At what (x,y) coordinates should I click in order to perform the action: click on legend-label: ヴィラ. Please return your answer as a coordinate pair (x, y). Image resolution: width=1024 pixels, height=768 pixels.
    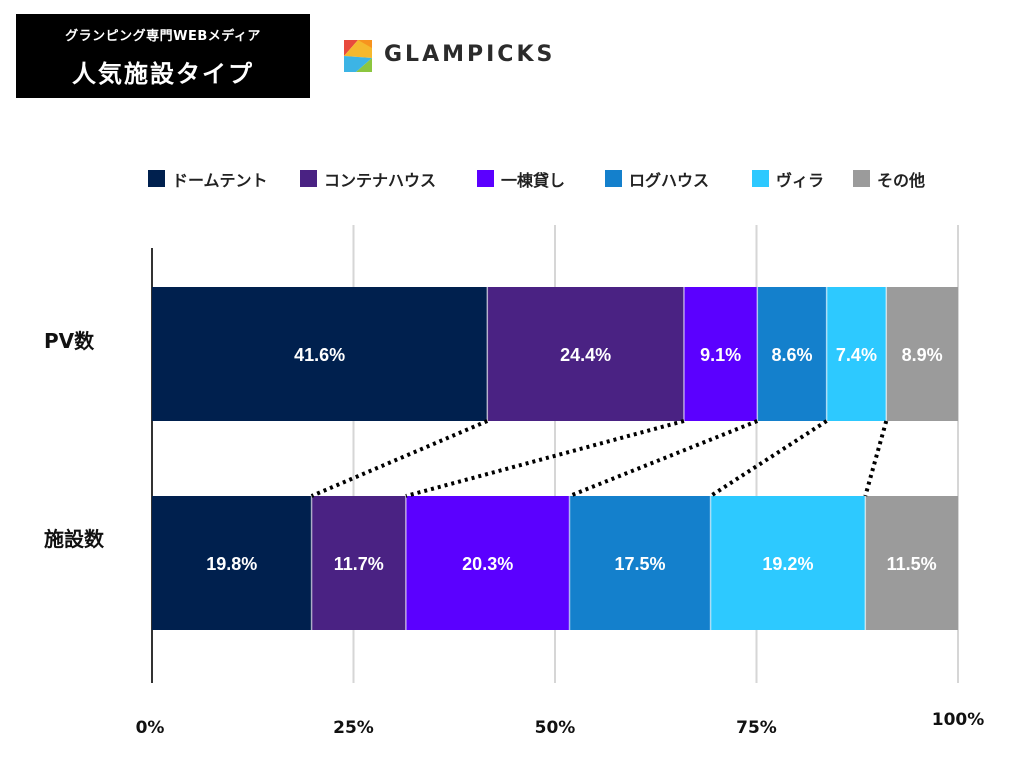
    Looking at the image, I should click on (800, 180).